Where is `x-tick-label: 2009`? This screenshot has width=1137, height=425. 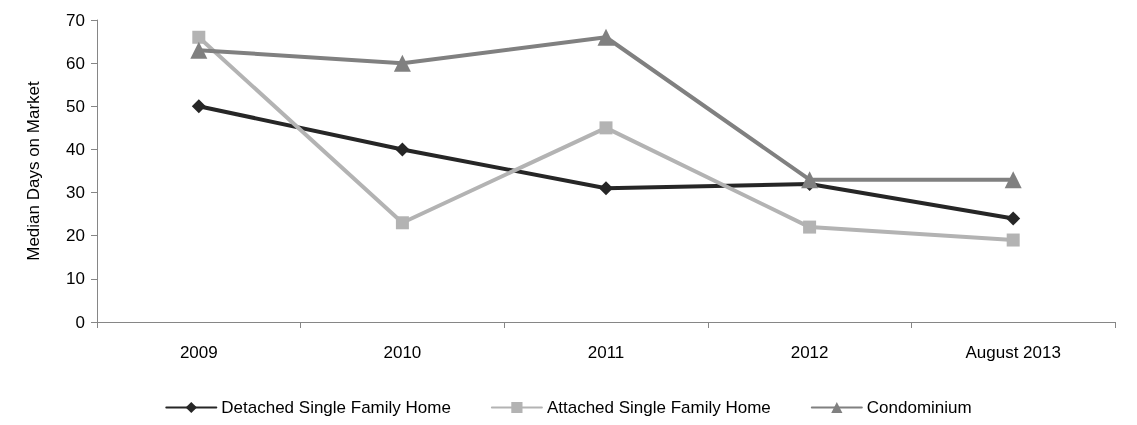 x-tick-label: 2009 is located at coordinates (198, 352).